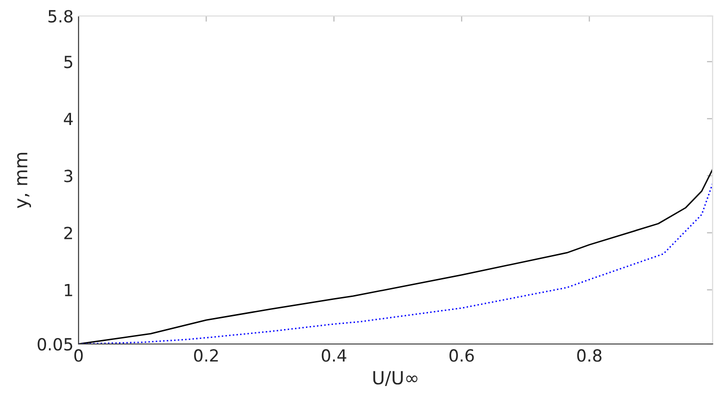 The width and height of the screenshot is (714, 400). I want to click on x-tick-label: 0.8, so click(589, 355).